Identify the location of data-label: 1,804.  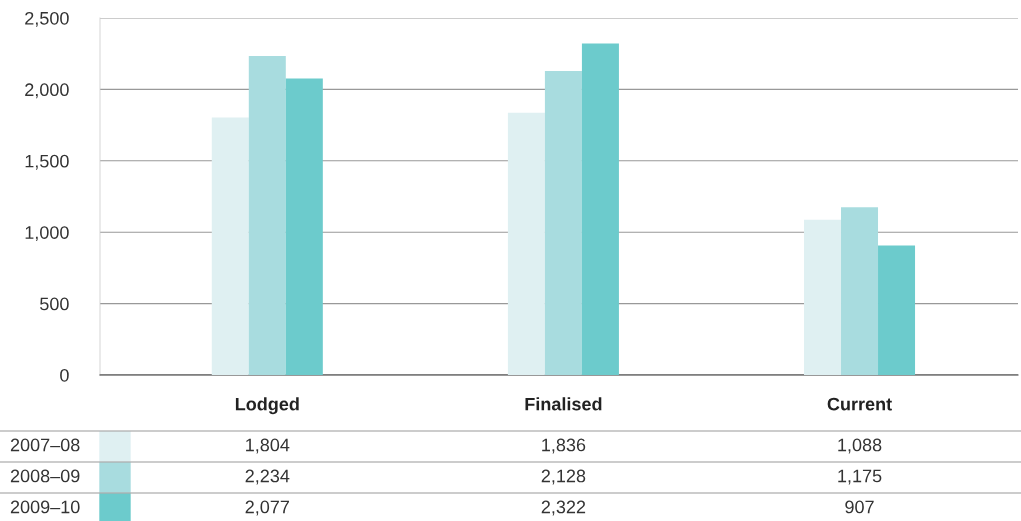
(268, 446).